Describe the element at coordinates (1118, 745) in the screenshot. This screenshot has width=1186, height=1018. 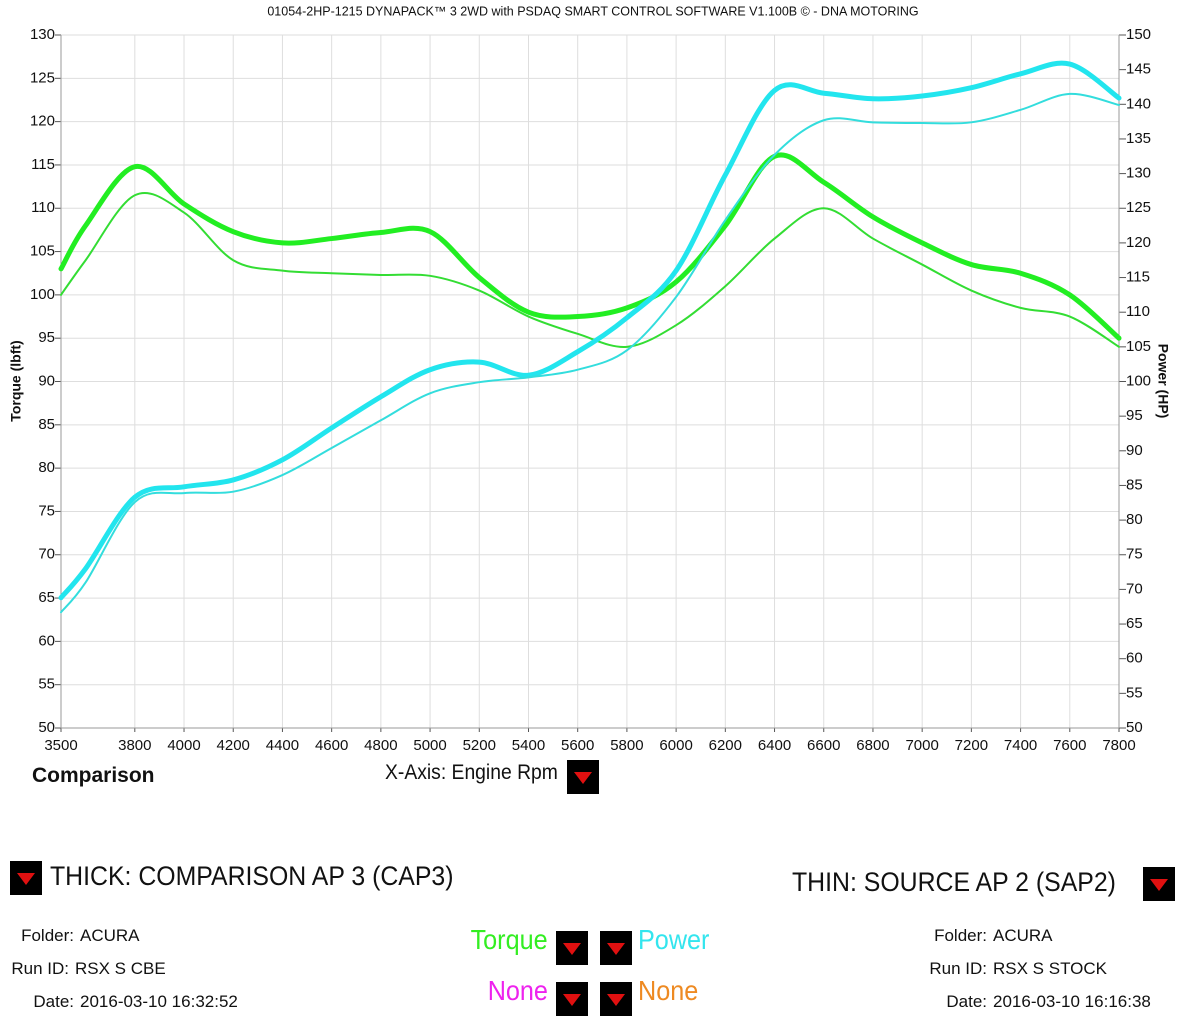
I see `x-tick-label: 7800` at that location.